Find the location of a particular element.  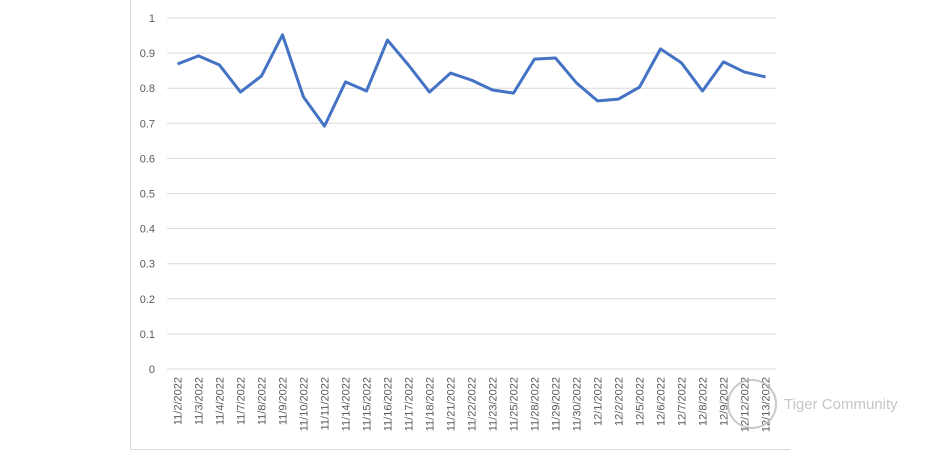

x-tick-label: 11/3/2022 is located at coordinates (200, 401).